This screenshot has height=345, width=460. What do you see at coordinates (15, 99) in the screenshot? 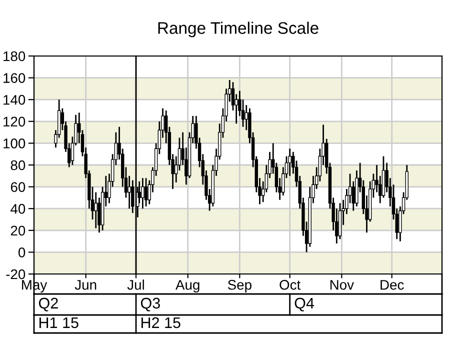
I see `y-tick-label: 140` at bounding box center [15, 99].